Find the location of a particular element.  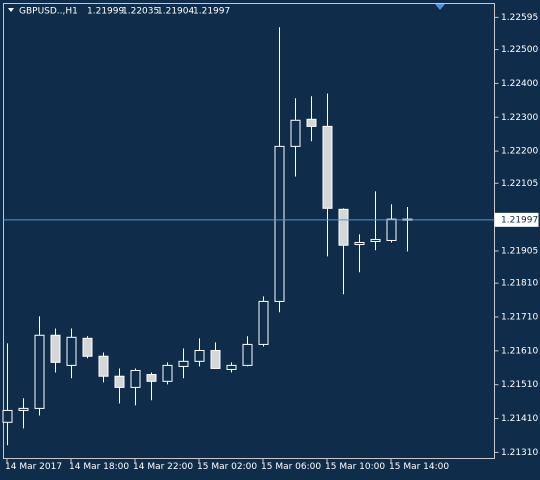

y-tick-label: 1.22400 is located at coordinates (519, 84).